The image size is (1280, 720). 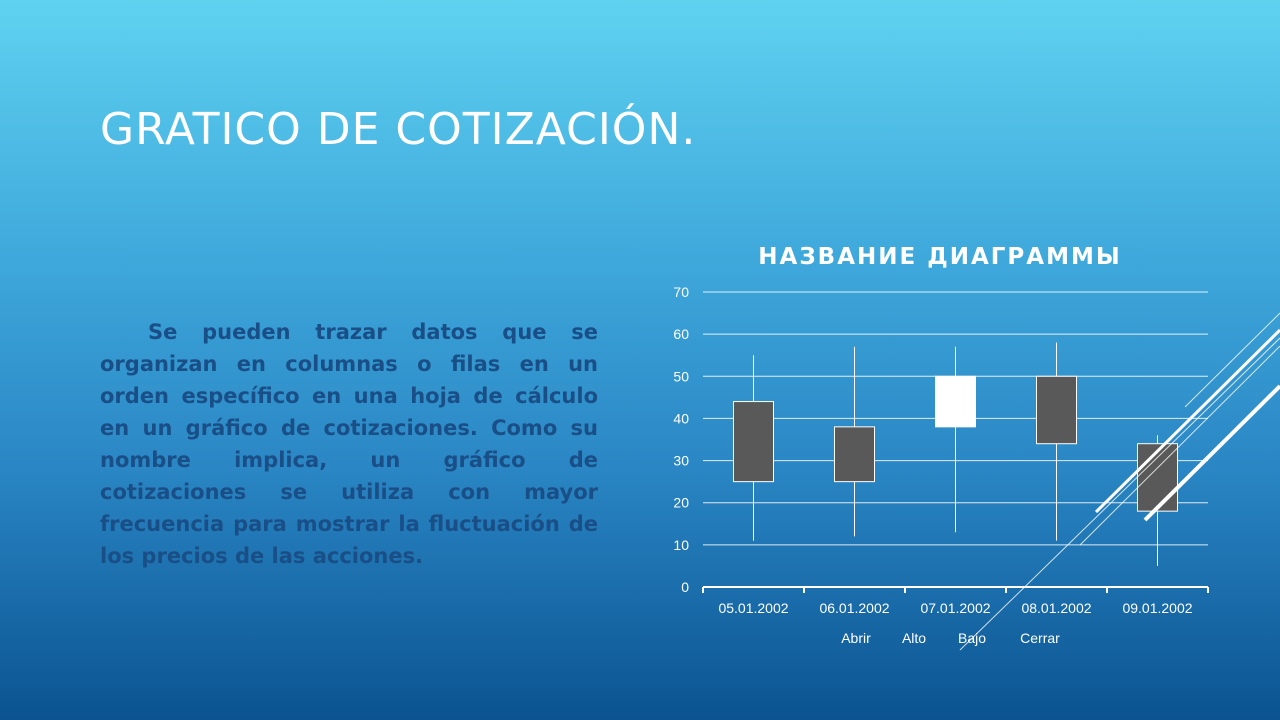 What do you see at coordinates (681, 418) in the screenshot?
I see `y-tick-label: 40` at bounding box center [681, 418].